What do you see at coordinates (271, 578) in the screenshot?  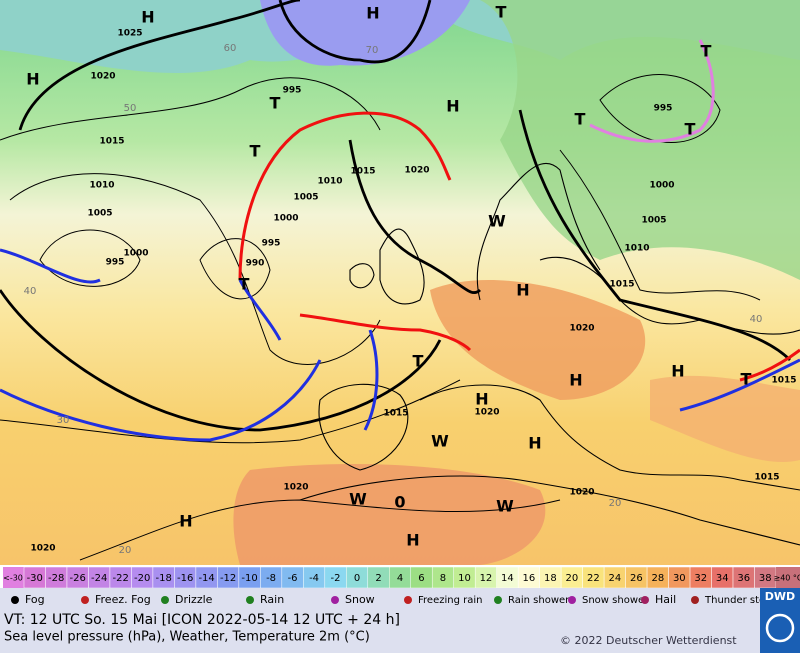 I see `scale-label: -8` at bounding box center [271, 578].